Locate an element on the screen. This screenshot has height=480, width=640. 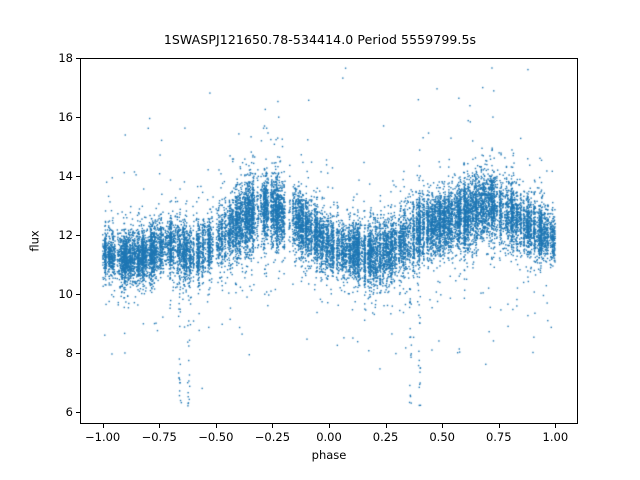
y-tick-label: 12 is located at coordinates (65, 235).